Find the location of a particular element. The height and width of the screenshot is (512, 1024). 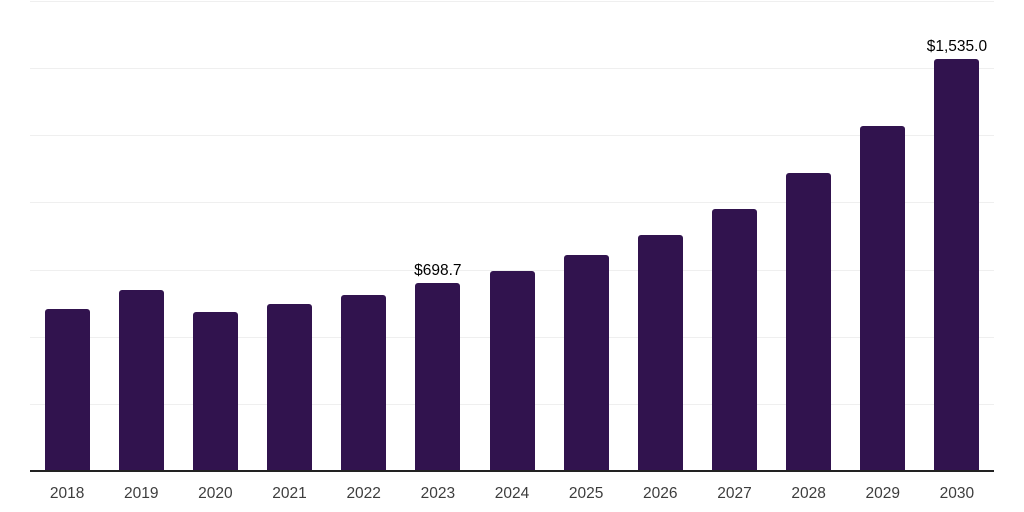

x-tick-label-2024: 2024 is located at coordinates (512, 493).